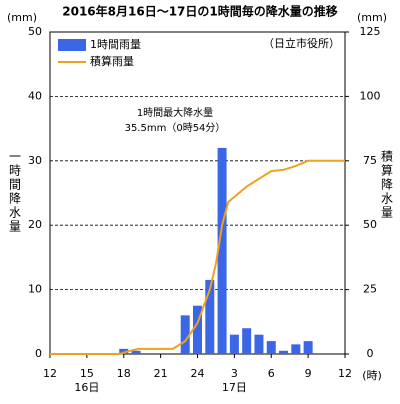 Image resolution: width=400 pixels, height=404 pixels. What do you see at coordinates (370, 353) in the screenshot?
I see `y2-tick-label: 0` at bounding box center [370, 353].